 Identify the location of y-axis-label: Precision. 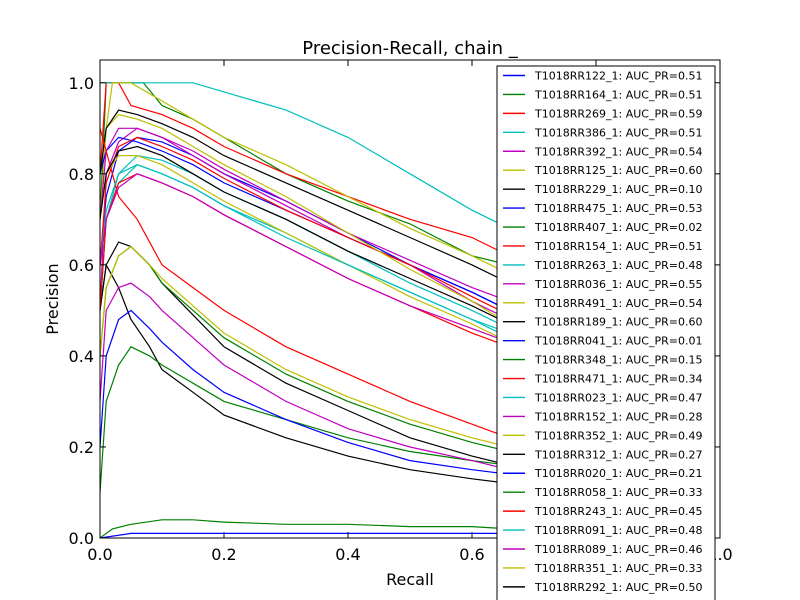
(52, 298).